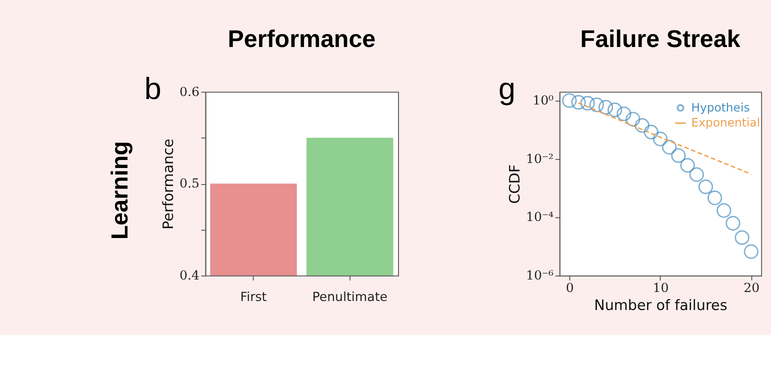 The image size is (771, 374). Describe the element at coordinates (540, 216) in the screenshot. I see `y-tick-label: 10⁻⁴` at that location.